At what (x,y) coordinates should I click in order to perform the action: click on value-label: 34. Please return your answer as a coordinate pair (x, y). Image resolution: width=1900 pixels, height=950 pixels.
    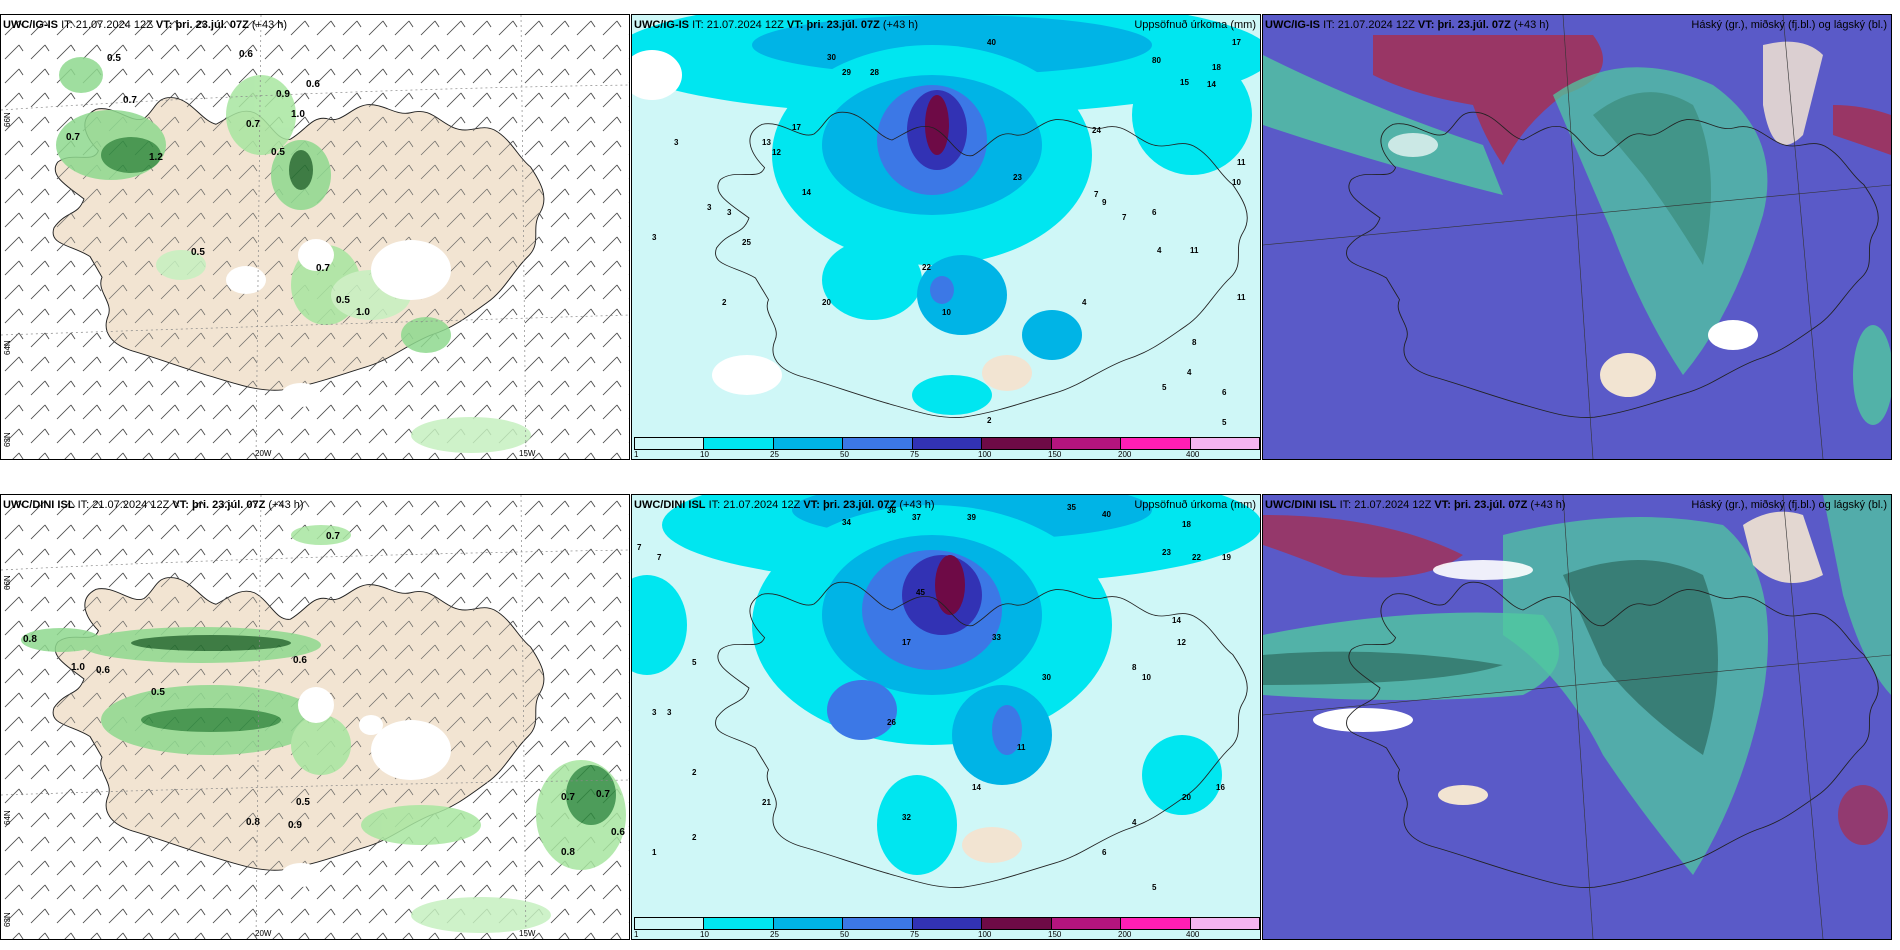
    Looking at the image, I should click on (846, 522).